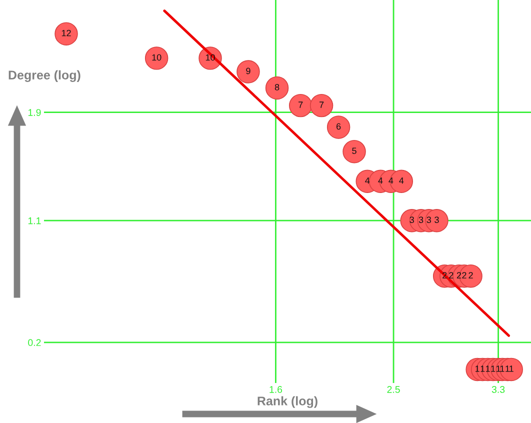 This screenshot has height=423, width=531. I want to click on annotation: 5, so click(354, 151).